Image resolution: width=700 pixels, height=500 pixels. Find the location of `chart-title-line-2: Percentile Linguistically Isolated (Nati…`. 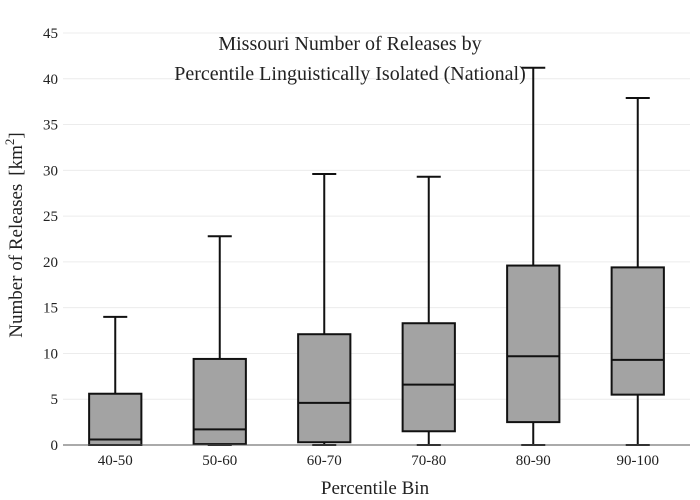

chart-title-line-2: Percentile Linguistically Isolated (Nati… is located at coordinates (350, 74).